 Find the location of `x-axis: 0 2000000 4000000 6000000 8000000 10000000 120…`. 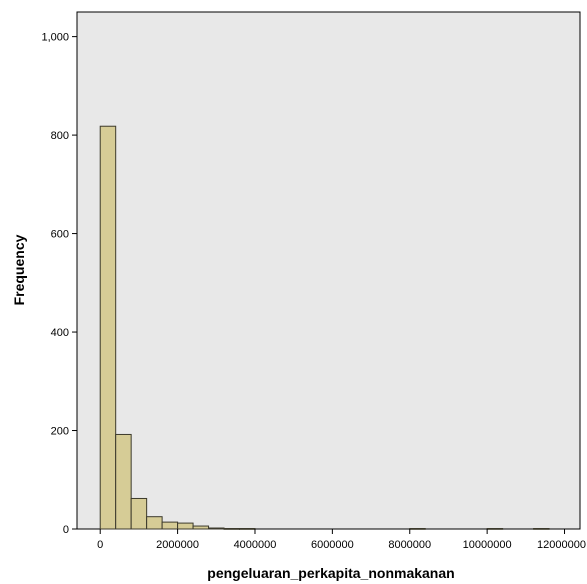

x-axis: 0 2000000 4000000 6000000 8000000 10000000 120… is located at coordinates (341, 540).